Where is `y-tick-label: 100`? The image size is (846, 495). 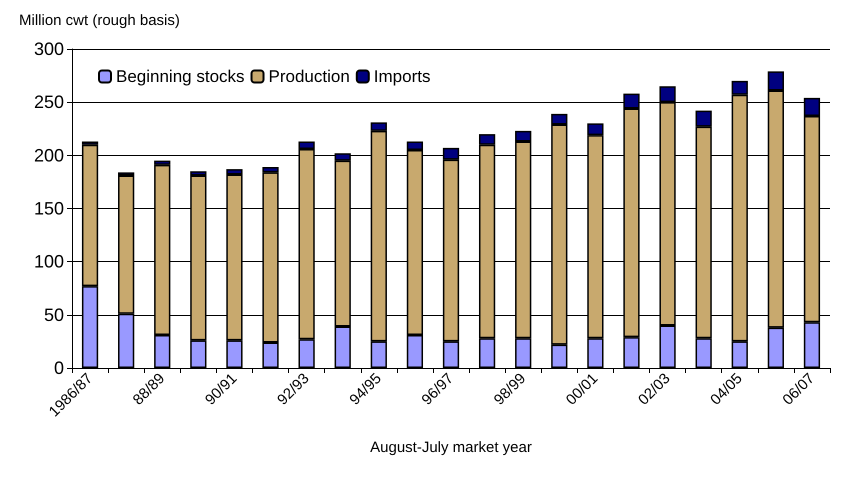
y-tick-label: 100 is located at coordinates (49, 262).